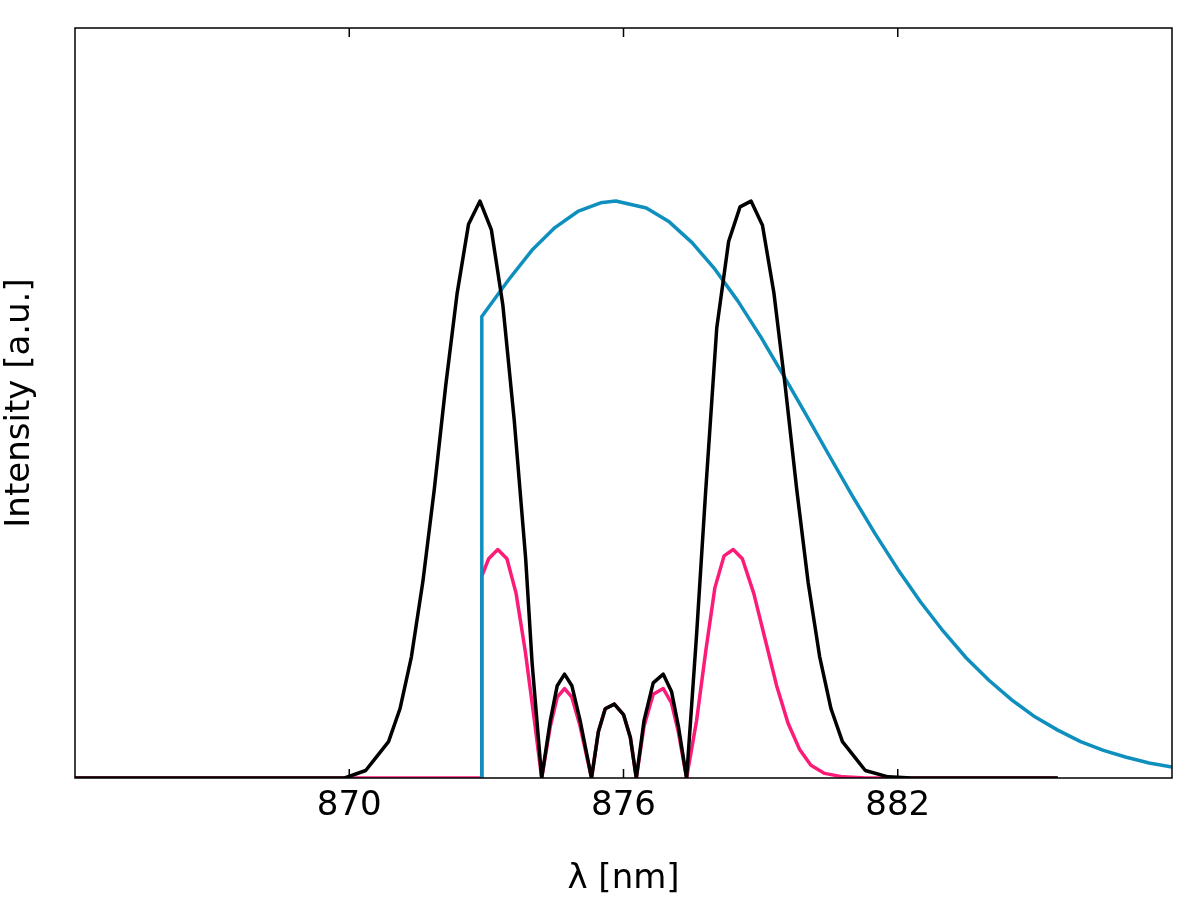 Image resolution: width=1200 pixels, height=900 pixels. Describe the element at coordinates (898, 803) in the screenshot. I see `x-tick-label: 882` at that location.